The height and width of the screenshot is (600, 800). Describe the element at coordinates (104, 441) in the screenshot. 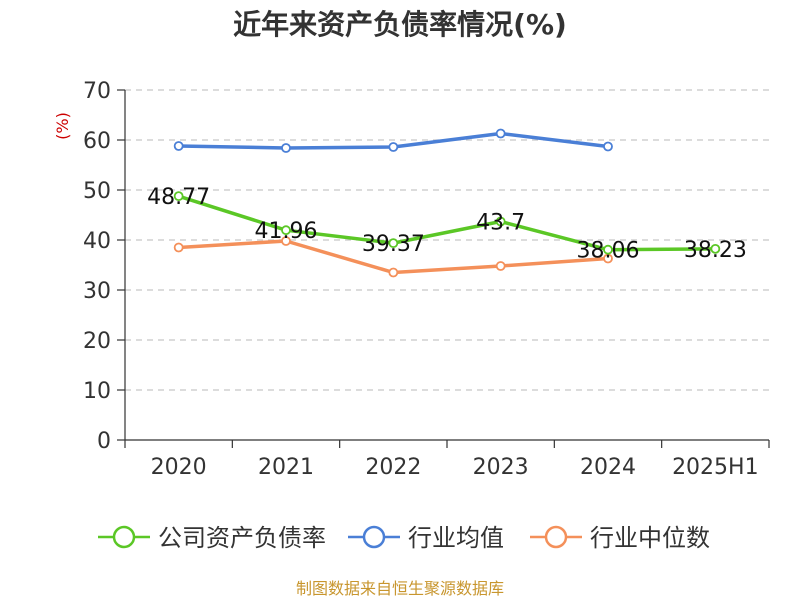

I see `y-tick-label: 0` at that location.